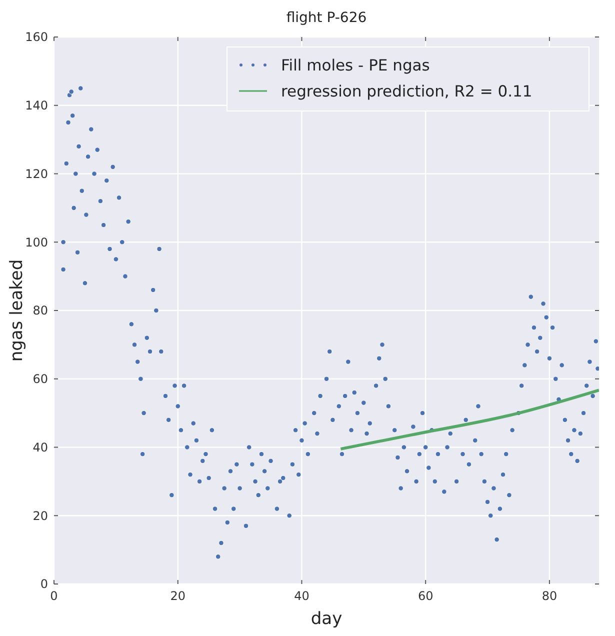 The image size is (615, 636). I want to click on legend-label: regression prediction, R2 = 0.11, so click(406, 91).